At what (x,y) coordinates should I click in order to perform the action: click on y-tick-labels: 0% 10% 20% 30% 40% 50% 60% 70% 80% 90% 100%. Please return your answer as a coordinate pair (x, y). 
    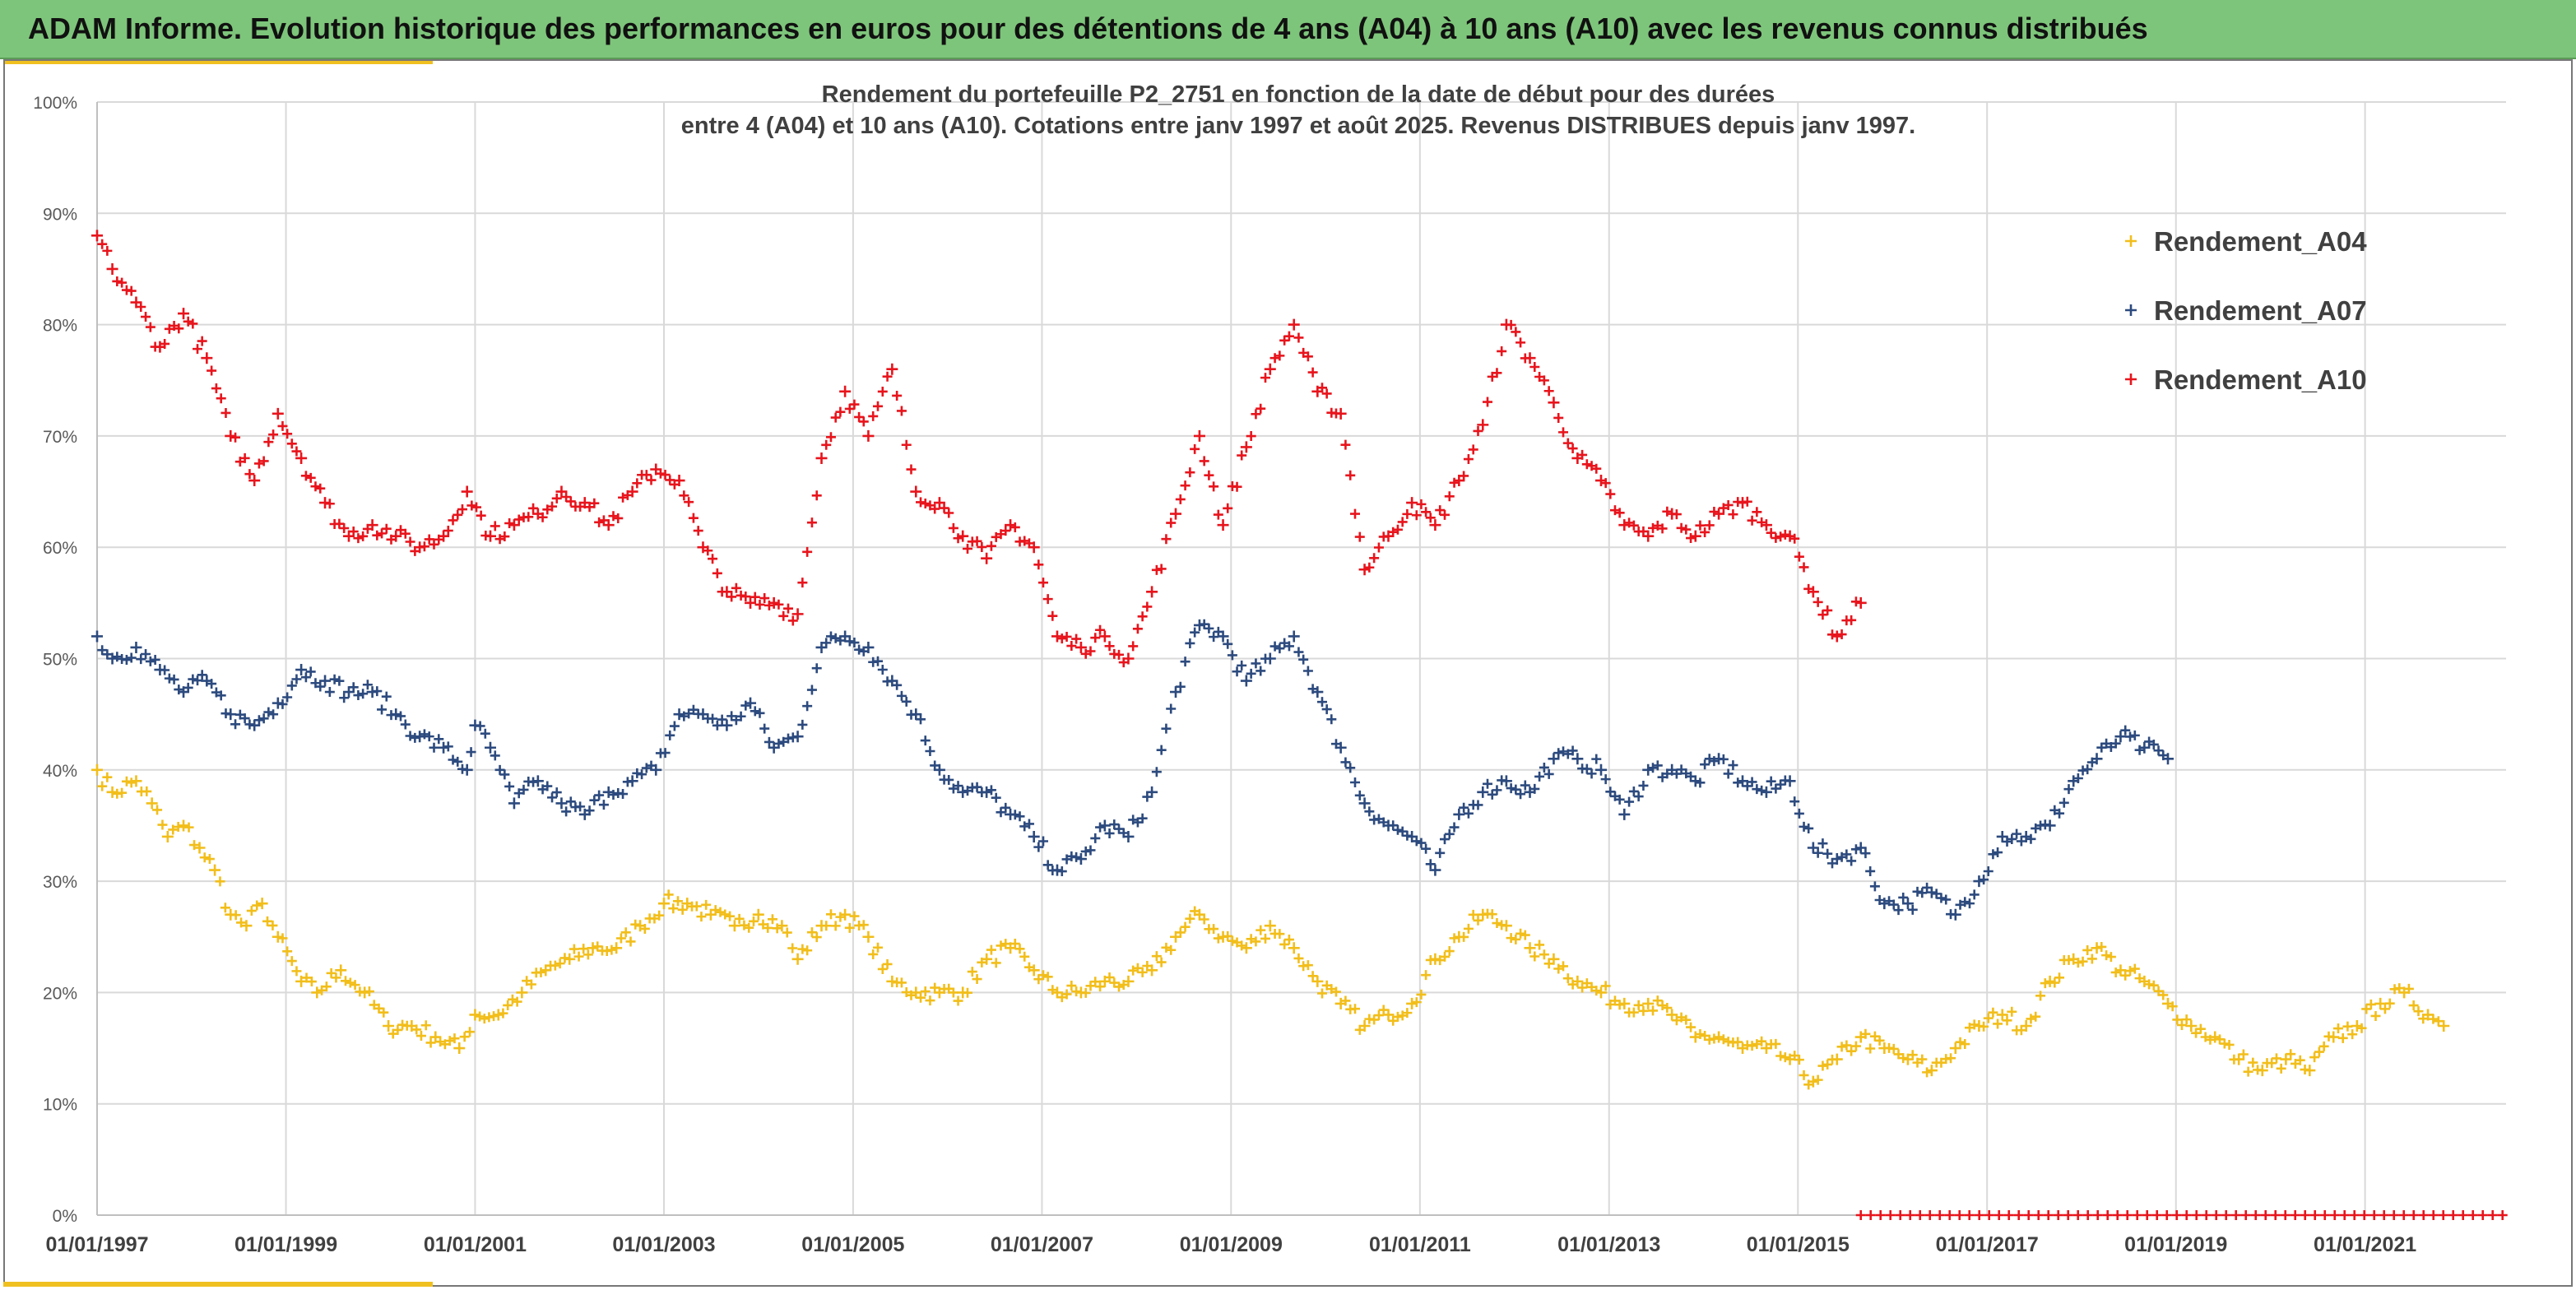
    Looking at the image, I should click on (55, 660).